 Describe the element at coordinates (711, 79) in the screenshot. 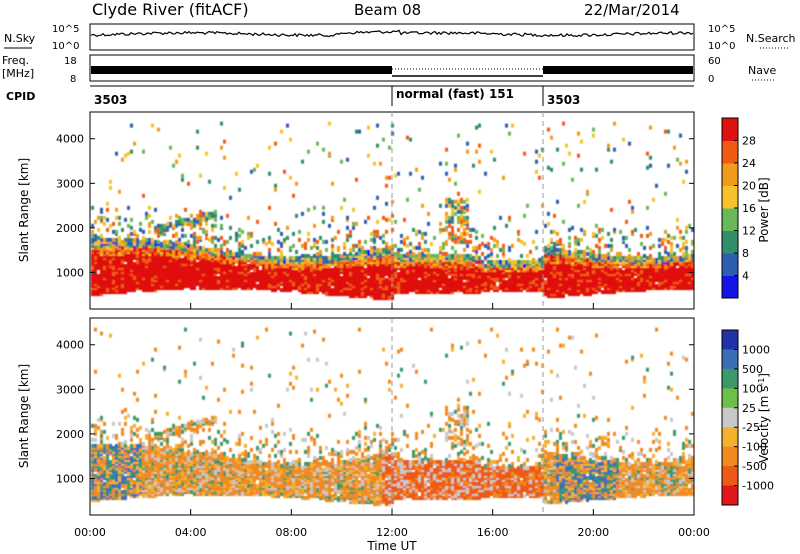

I see `freq-right-tick-low: 0` at that location.